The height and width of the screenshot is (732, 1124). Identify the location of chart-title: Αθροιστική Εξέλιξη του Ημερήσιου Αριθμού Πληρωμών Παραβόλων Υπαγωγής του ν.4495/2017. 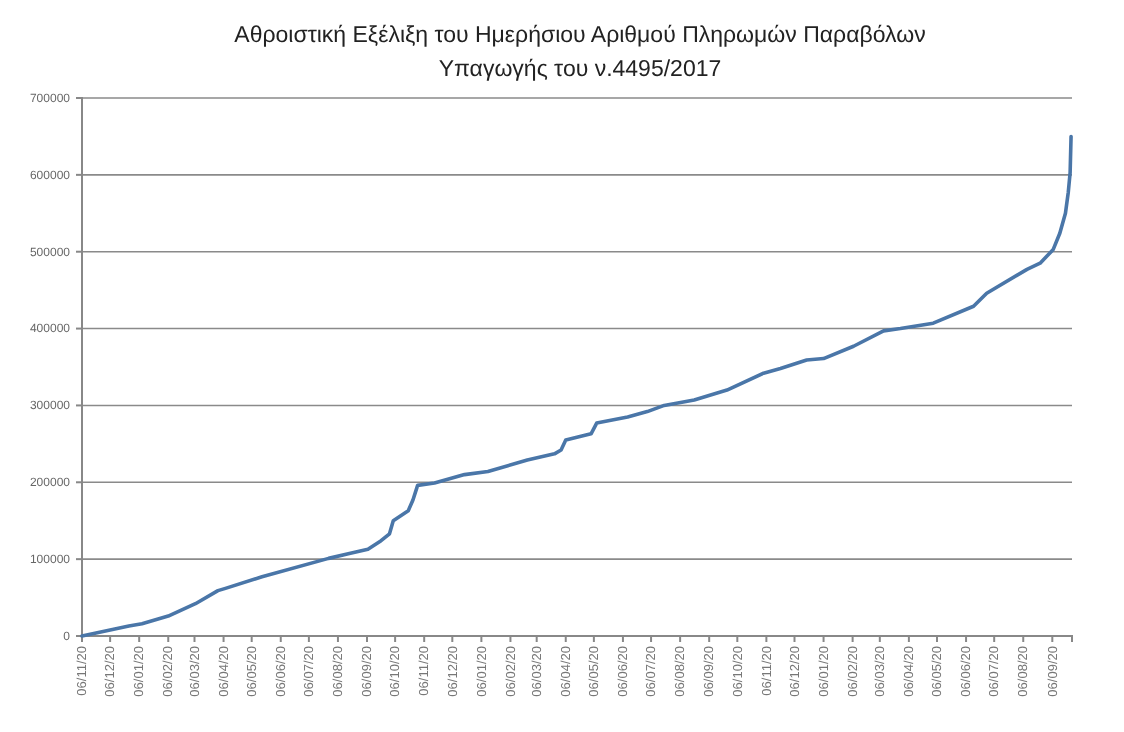
(580, 53).